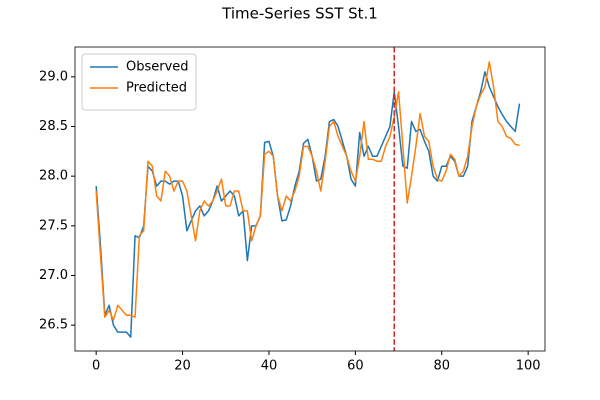 This screenshot has width=600, height=400. What do you see at coordinates (269, 366) in the screenshot?
I see `x-tick-label: 40` at bounding box center [269, 366].